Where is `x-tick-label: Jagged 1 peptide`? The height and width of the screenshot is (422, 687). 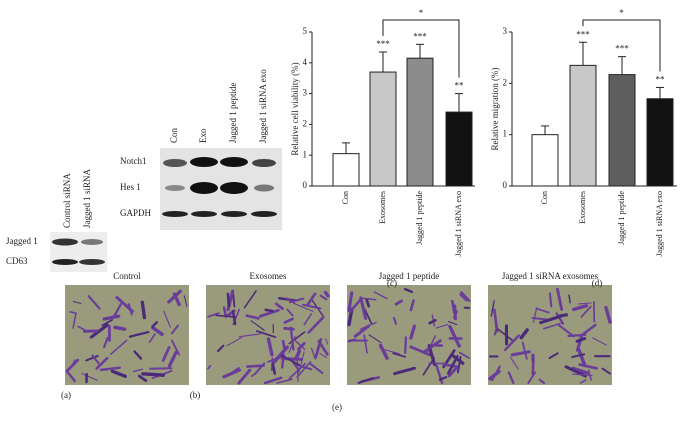 x-tick-label: Jagged 1 peptide is located at coordinates (419, 218).